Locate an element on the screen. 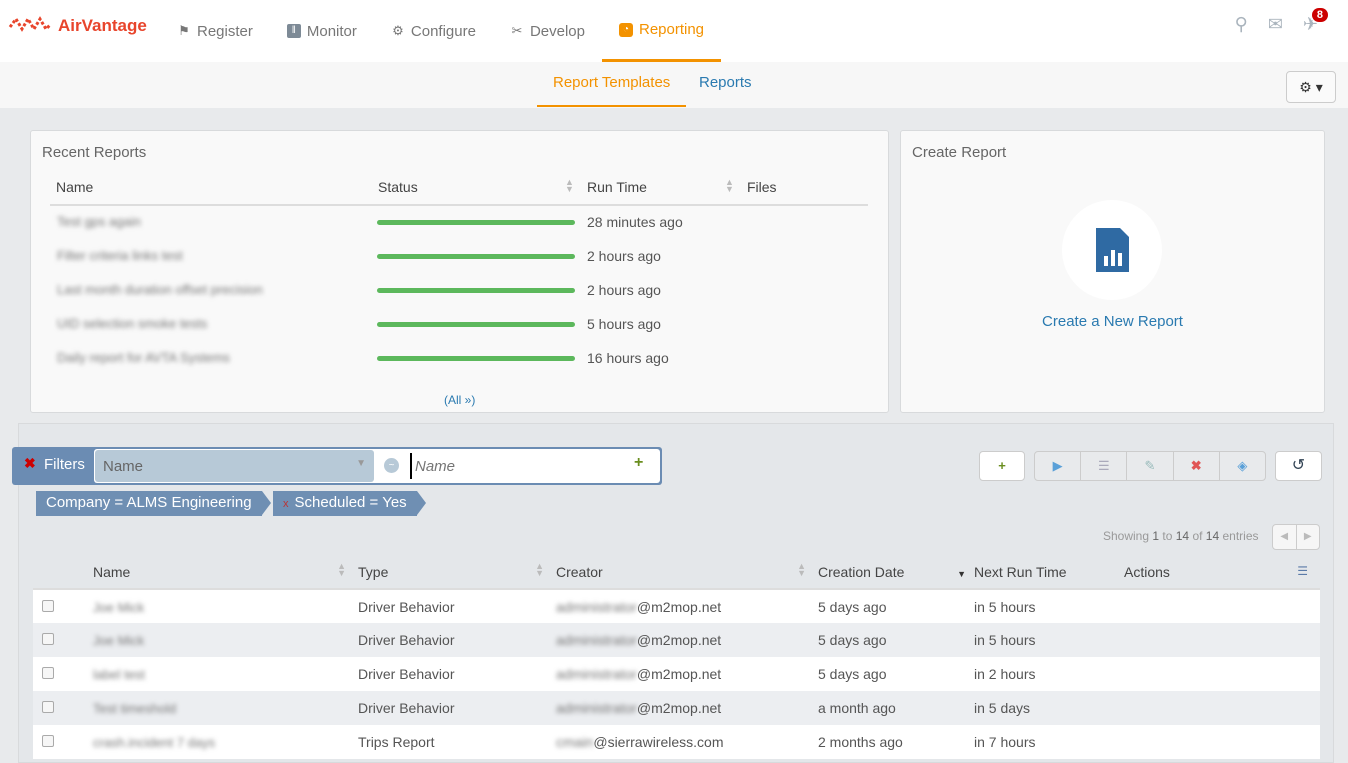 Image resolution: width=1348 pixels, height=763 pixels. template-name: crash.incident 7 days is located at coordinates (154, 742).